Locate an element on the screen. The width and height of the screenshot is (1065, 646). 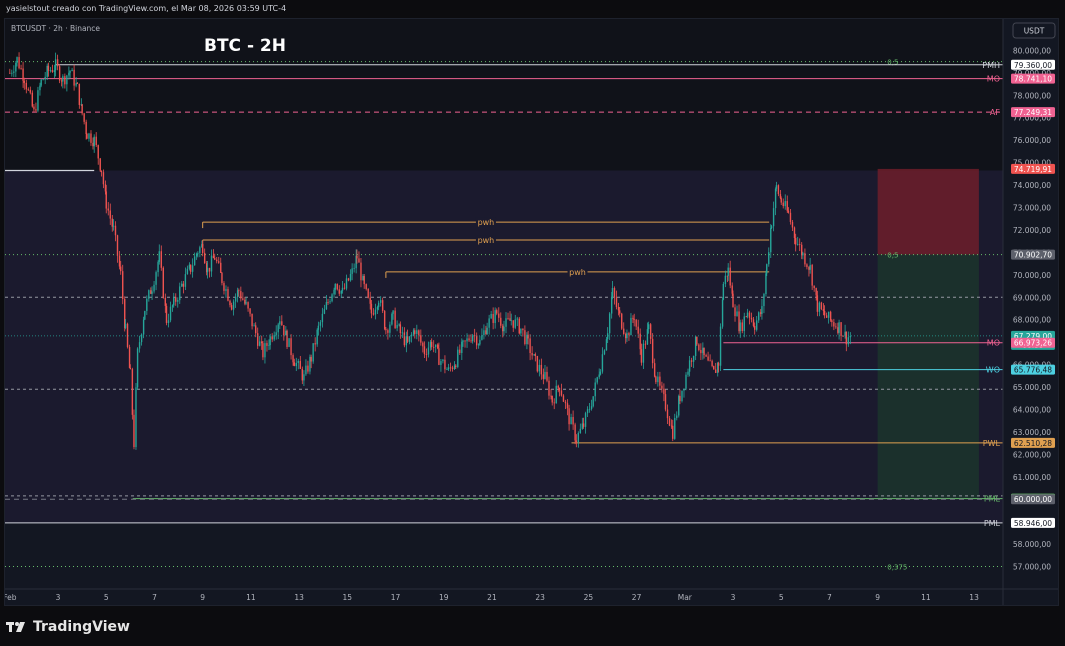
time-tick-label: 17 is located at coordinates (396, 597).